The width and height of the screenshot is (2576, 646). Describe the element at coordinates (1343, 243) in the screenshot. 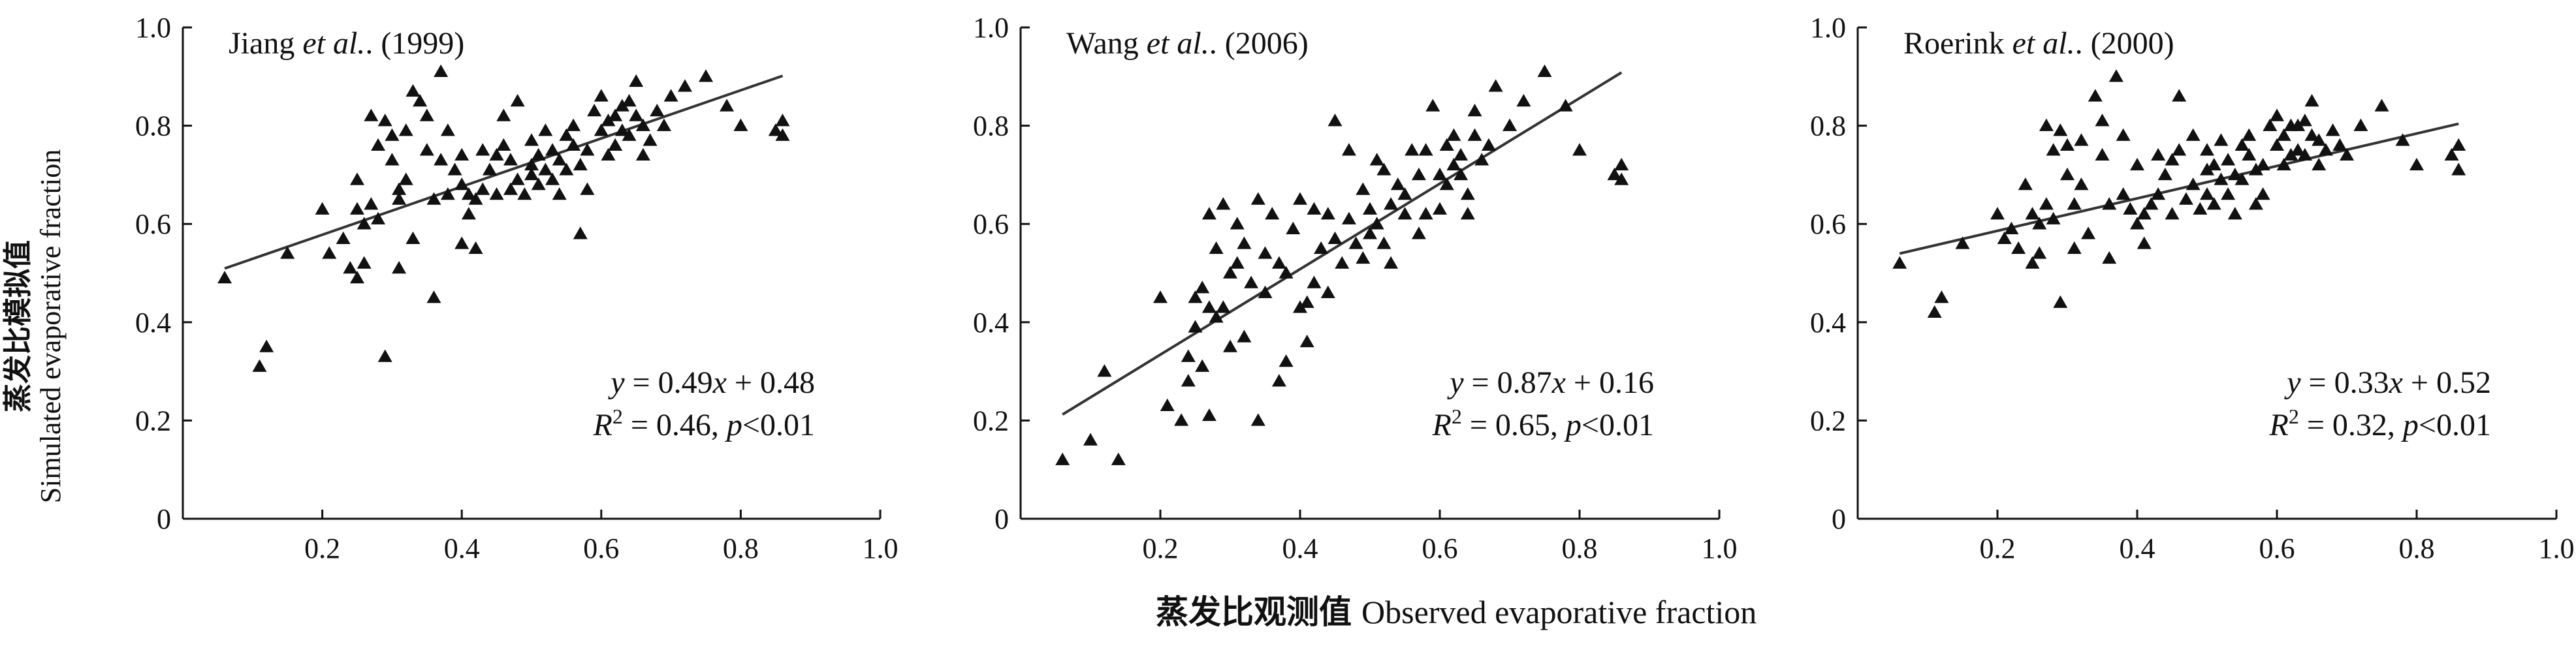

I see `regression-line` at that location.